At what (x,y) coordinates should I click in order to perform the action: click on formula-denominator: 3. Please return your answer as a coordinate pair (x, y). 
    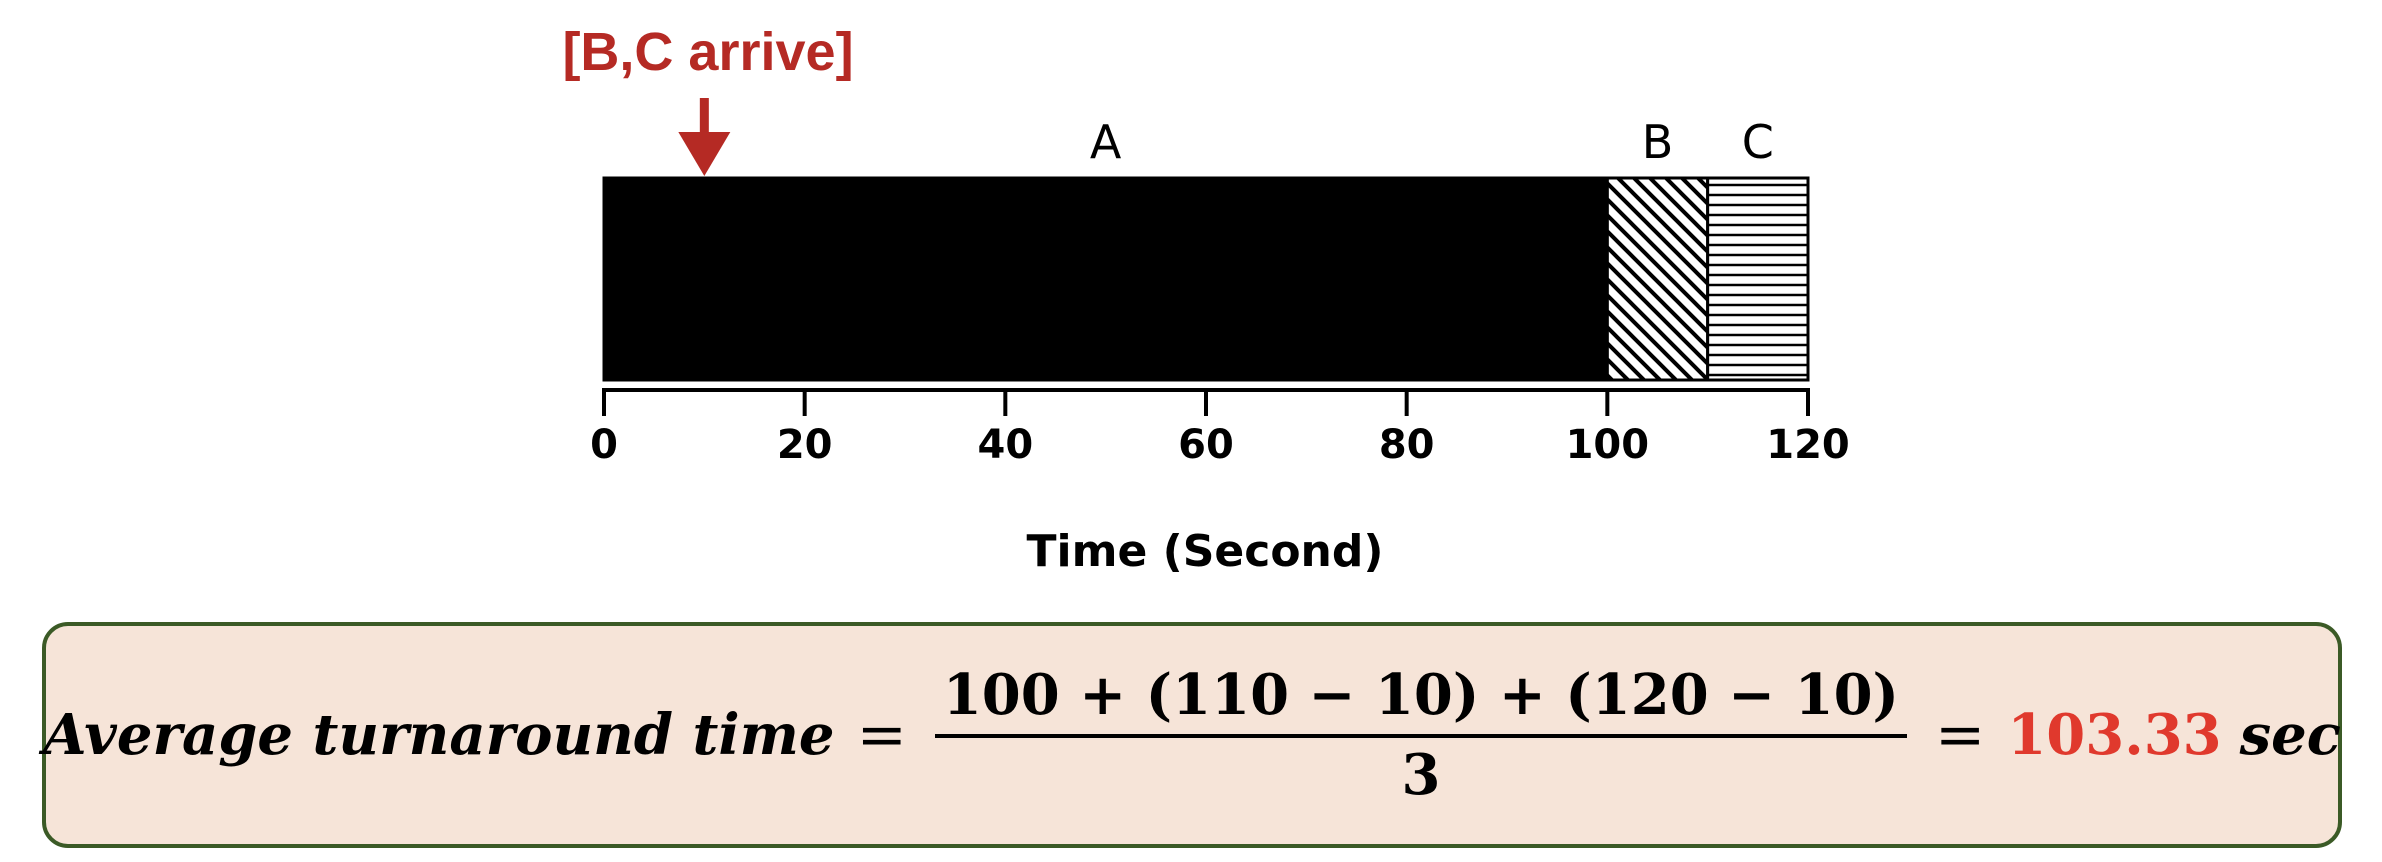
    Looking at the image, I should click on (1421, 775).